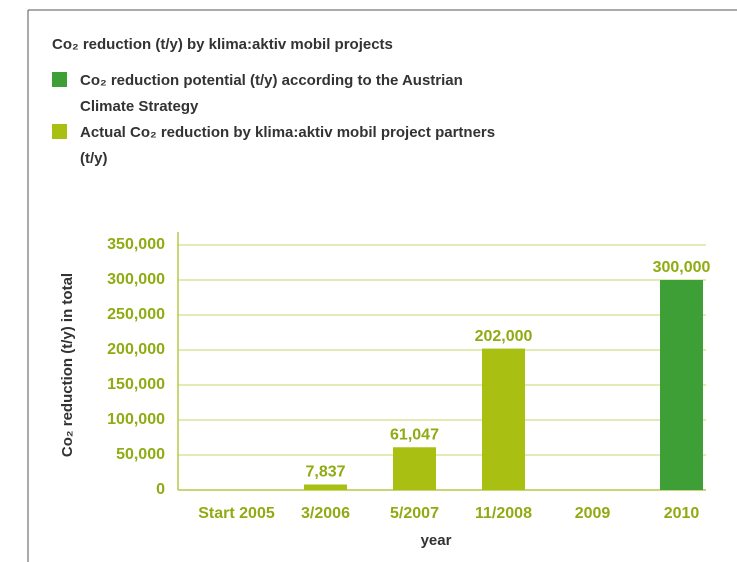 This screenshot has width=737, height=562. I want to click on y-tick-label: 250,000, so click(136, 314).